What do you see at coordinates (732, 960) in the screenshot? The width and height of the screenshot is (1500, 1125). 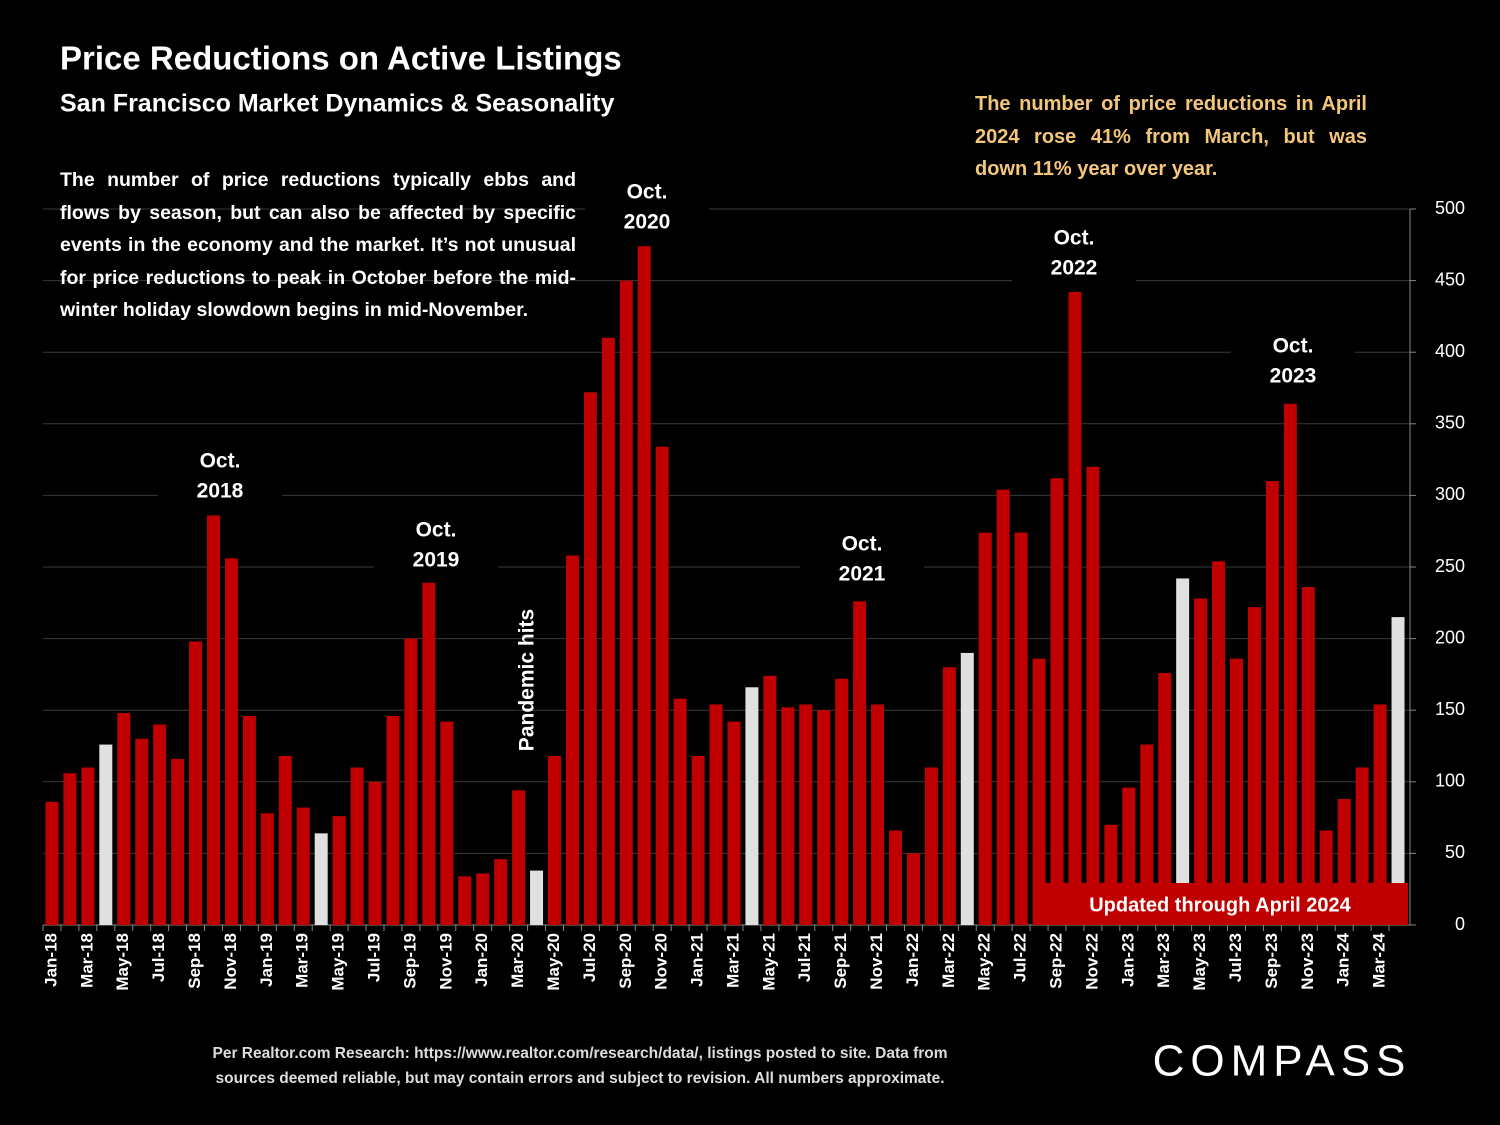 I see `x-tick-label: Mar-21` at bounding box center [732, 960].